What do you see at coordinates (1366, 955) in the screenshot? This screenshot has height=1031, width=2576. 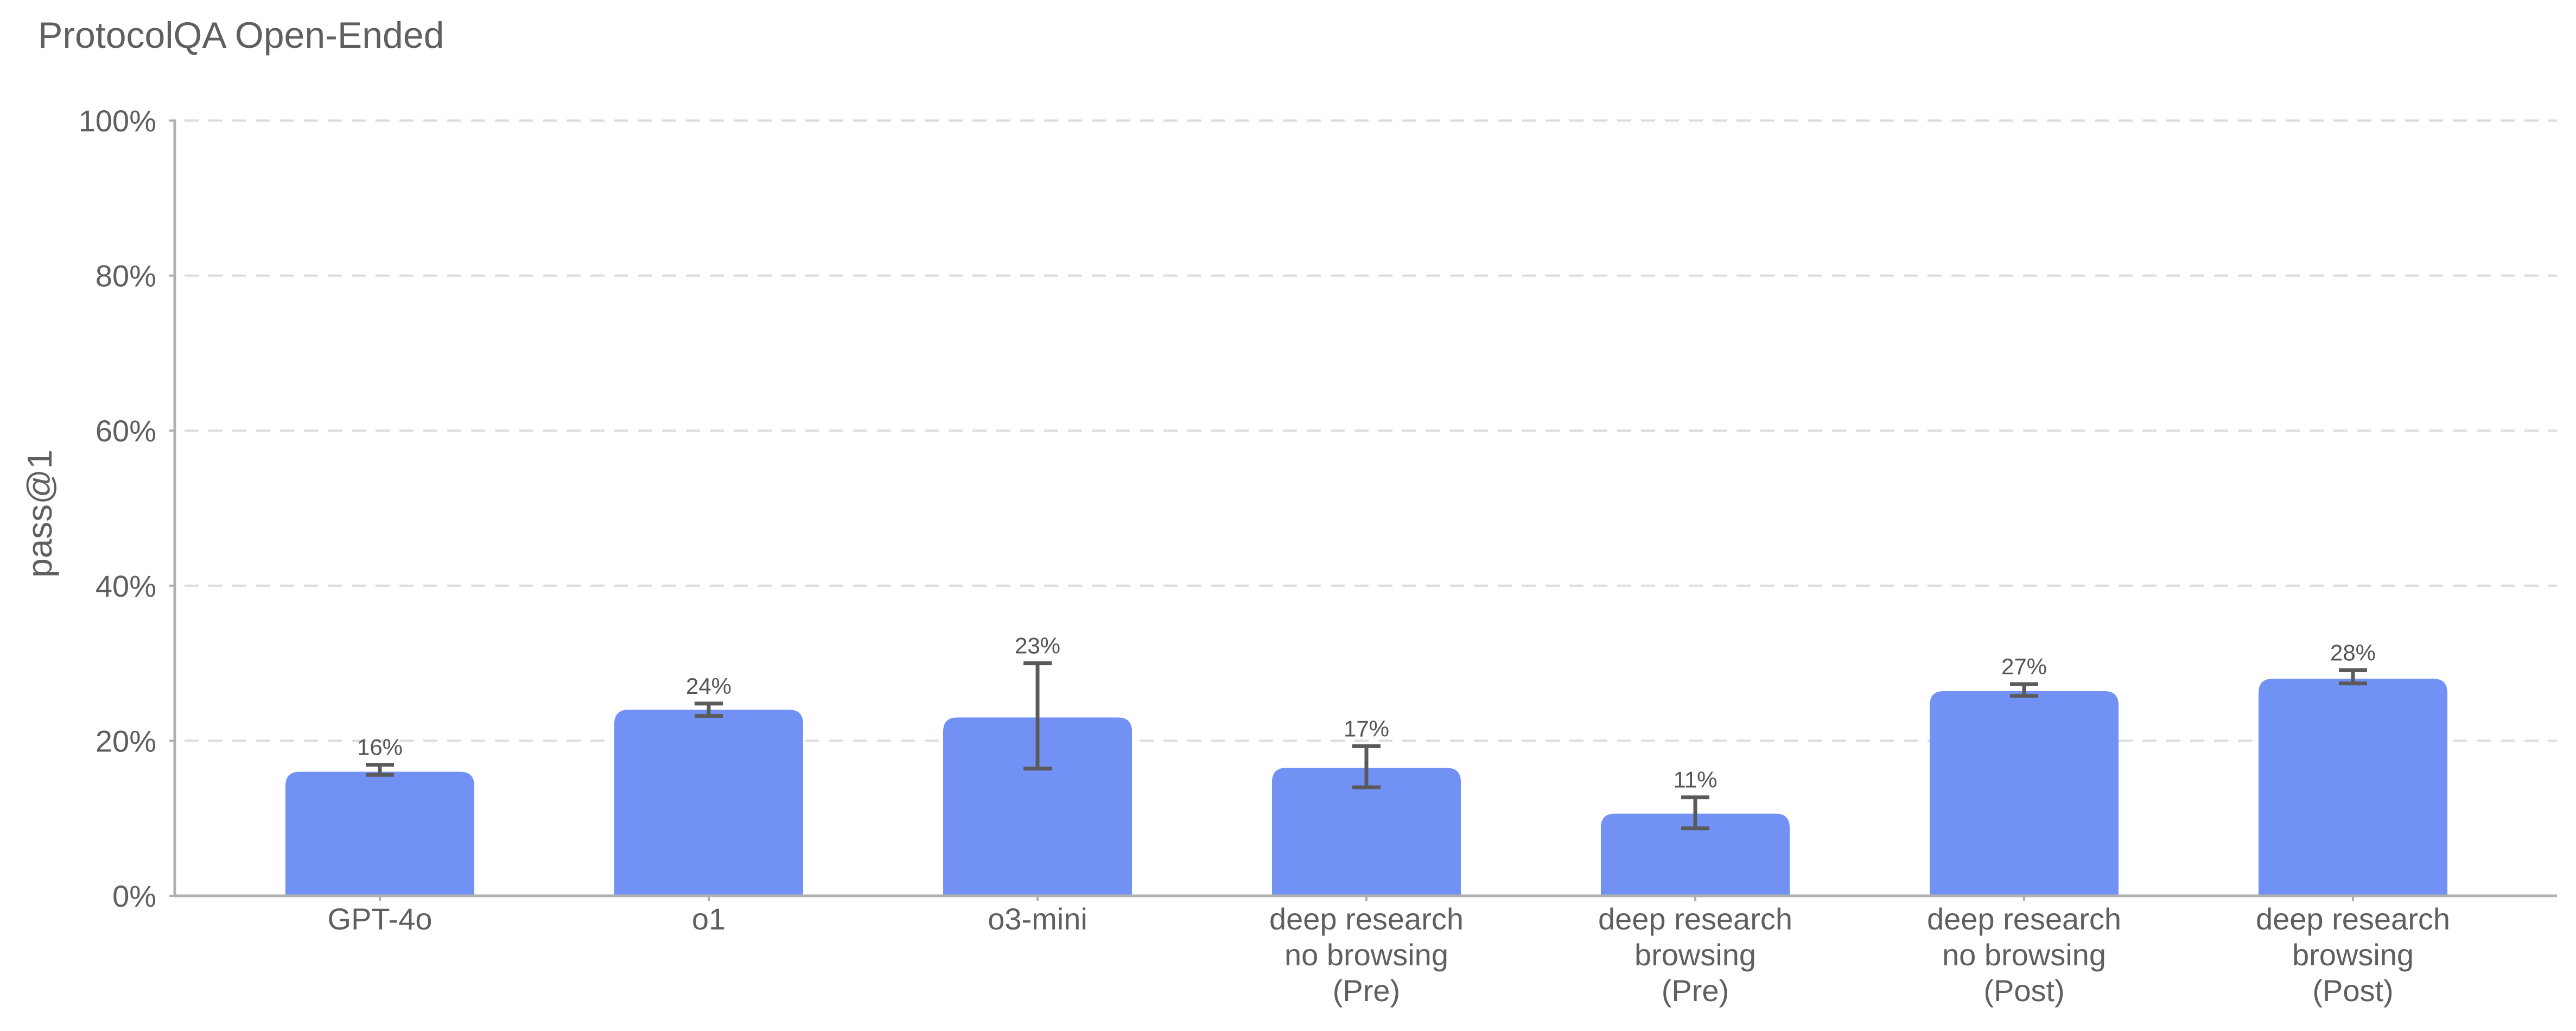 I see `x-tick-label: deep research no browsing (Pre)` at bounding box center [1366, 955].